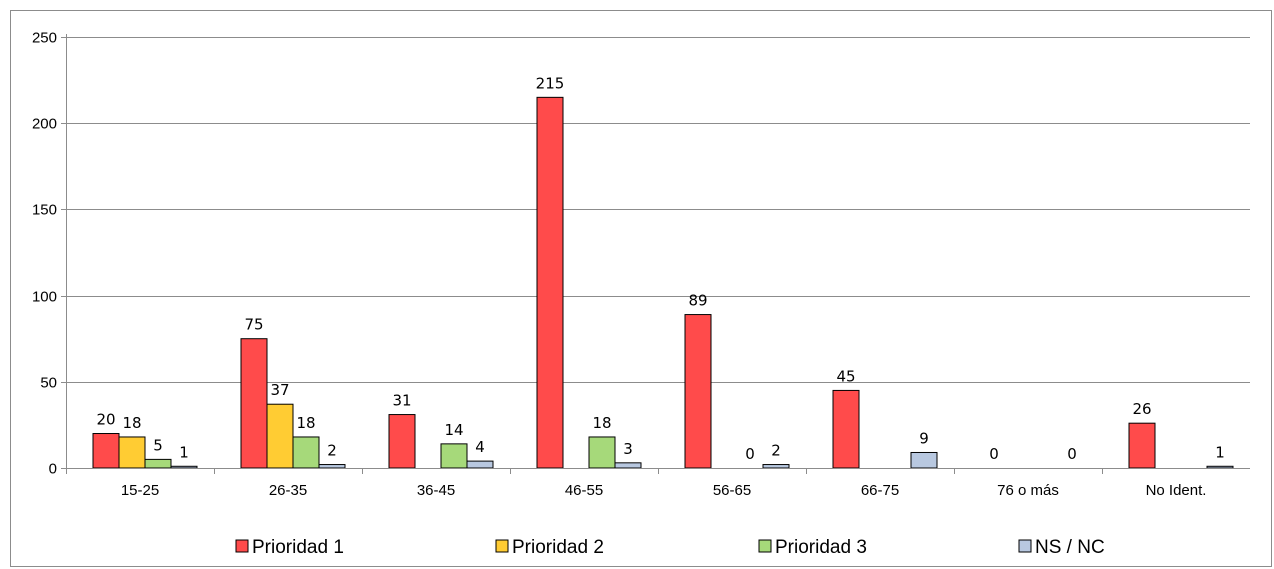 The width and height of the screenshot is (1274, 569). I want to click on data-label: 9, so click(924, 438).